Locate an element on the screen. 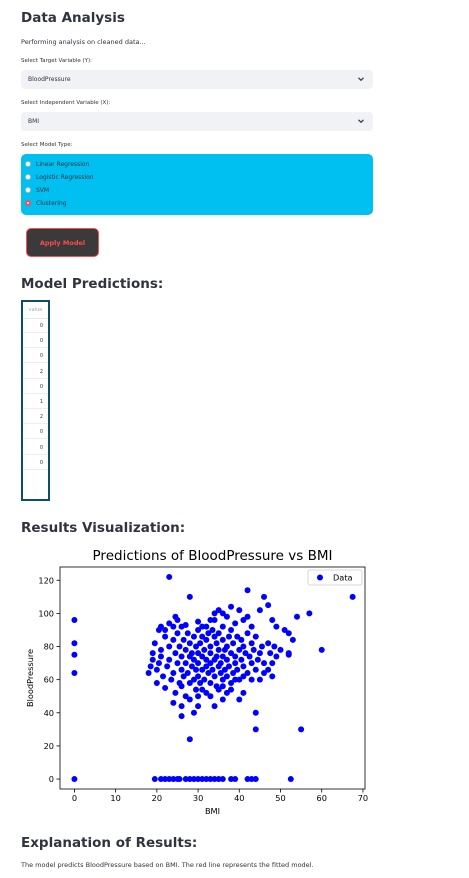  legend-box is located at coordinates (335, 577).